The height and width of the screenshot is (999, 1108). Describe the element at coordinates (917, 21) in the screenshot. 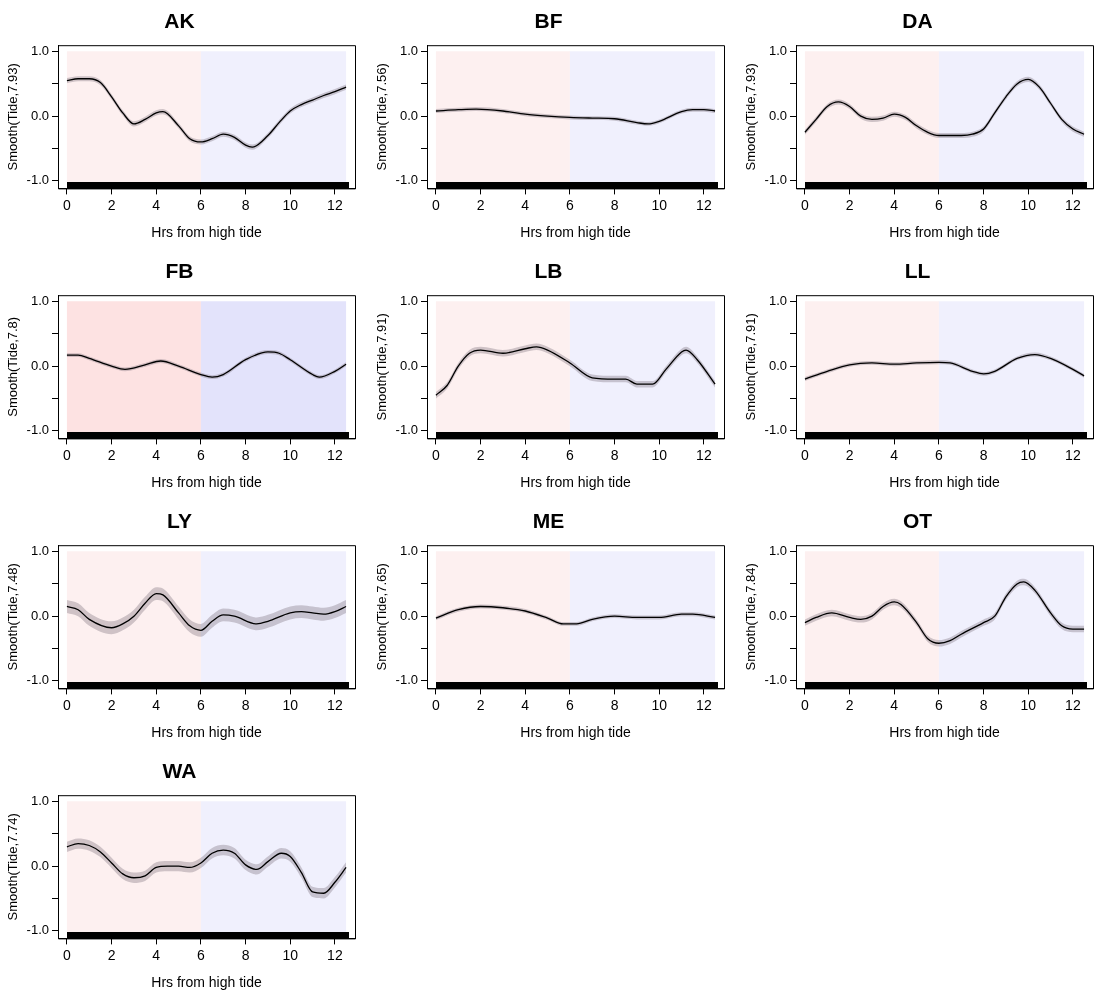

I see `chart-title: DA` at that location.